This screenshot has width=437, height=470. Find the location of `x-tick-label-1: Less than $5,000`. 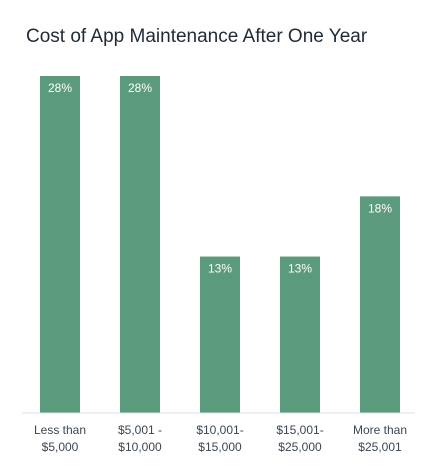

x-tick-label-1: Less than $5,000 is located at coordinates (60, 438).